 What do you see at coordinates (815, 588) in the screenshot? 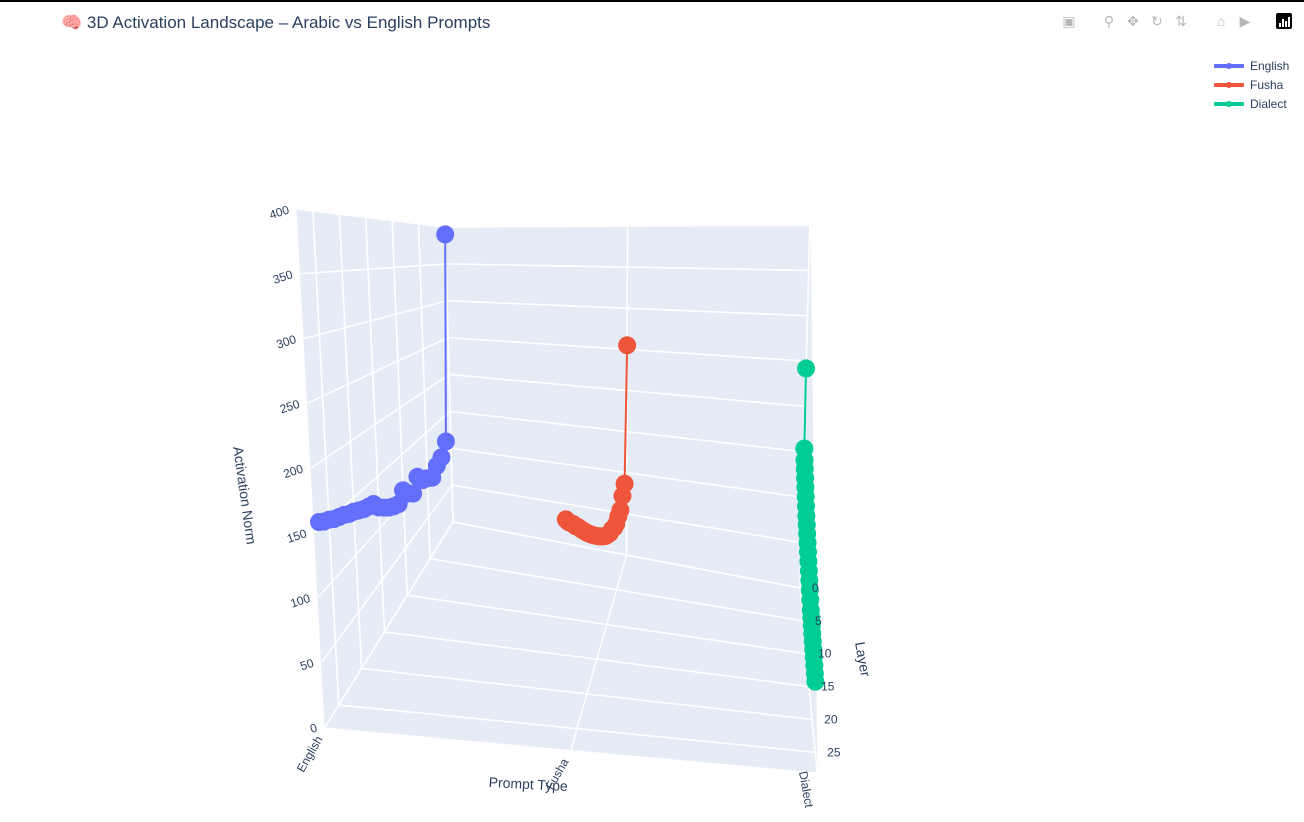
I see `y-tick-label: 0` at bounding box center [815, 588].